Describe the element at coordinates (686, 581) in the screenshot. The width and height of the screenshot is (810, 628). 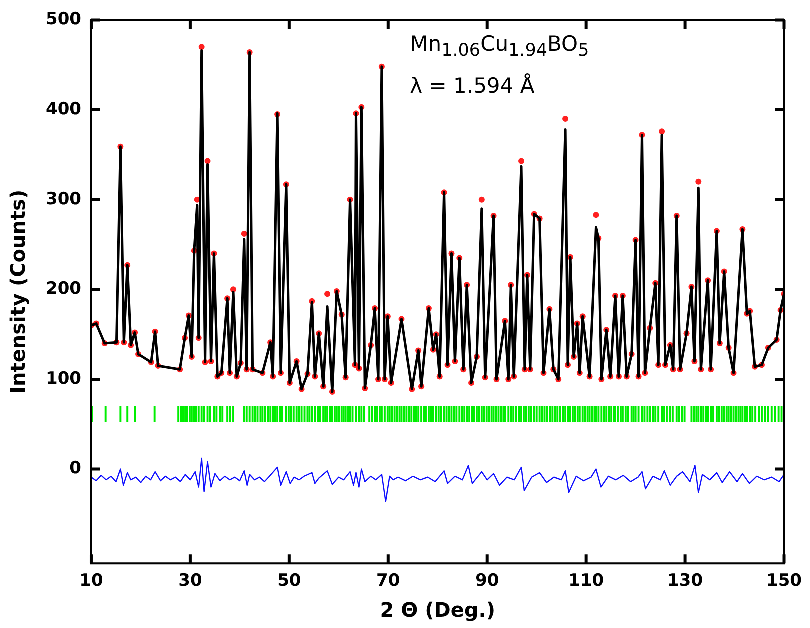
I see `x-tick-label: 130` at that location.